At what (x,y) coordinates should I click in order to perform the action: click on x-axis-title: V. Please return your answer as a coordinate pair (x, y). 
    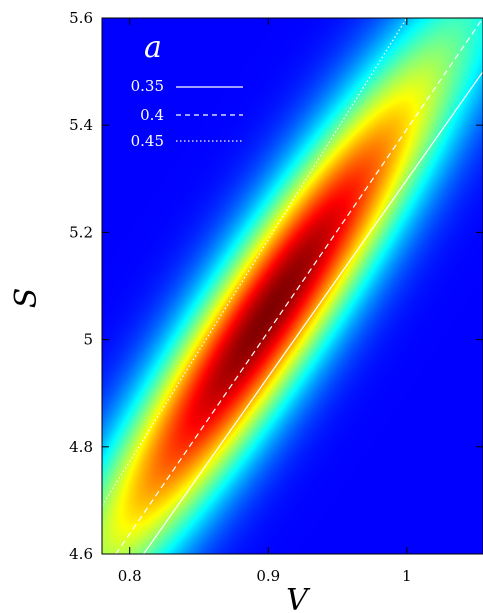
    Looking at the image, I should click on (298, 598).